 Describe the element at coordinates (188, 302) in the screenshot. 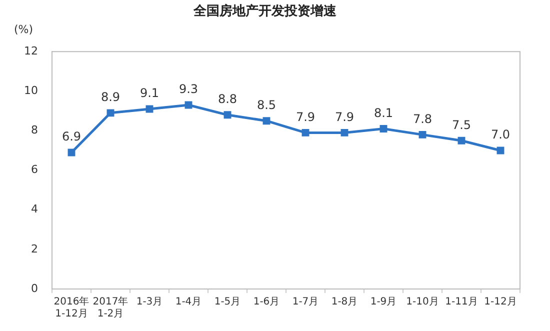

I see `x-tick-label: 1-4月` at that location.